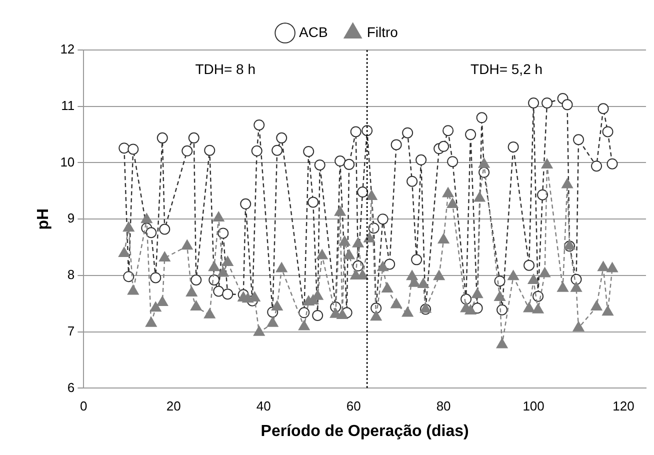 This screenshot has height=455, width=654. What do you see at coordinates (67, 162) in the screenshot?
I see `y-tick-label: 10` at bounding box center [67, 162].